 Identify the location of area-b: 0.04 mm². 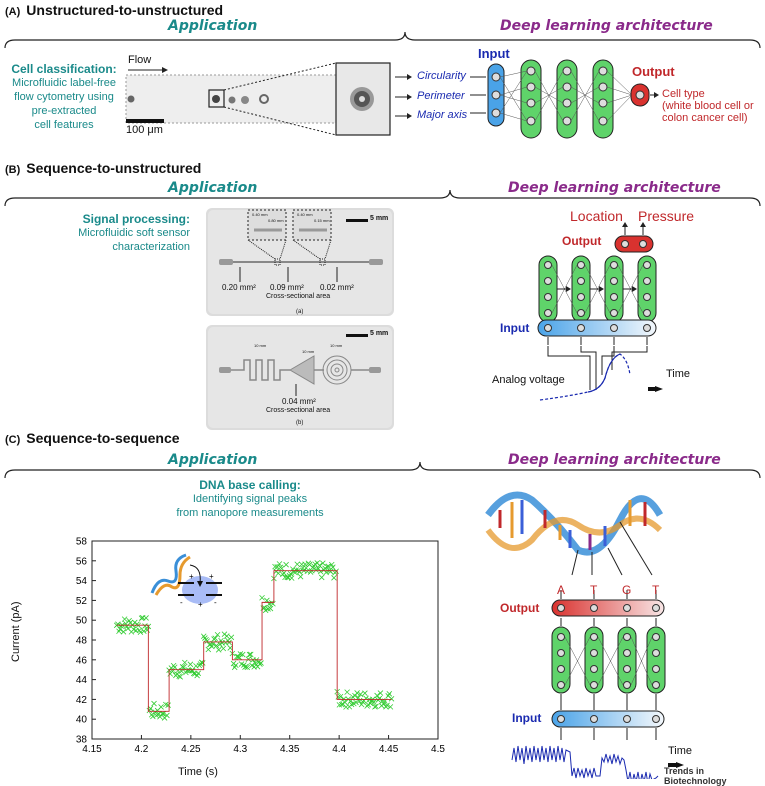
(299, 401).